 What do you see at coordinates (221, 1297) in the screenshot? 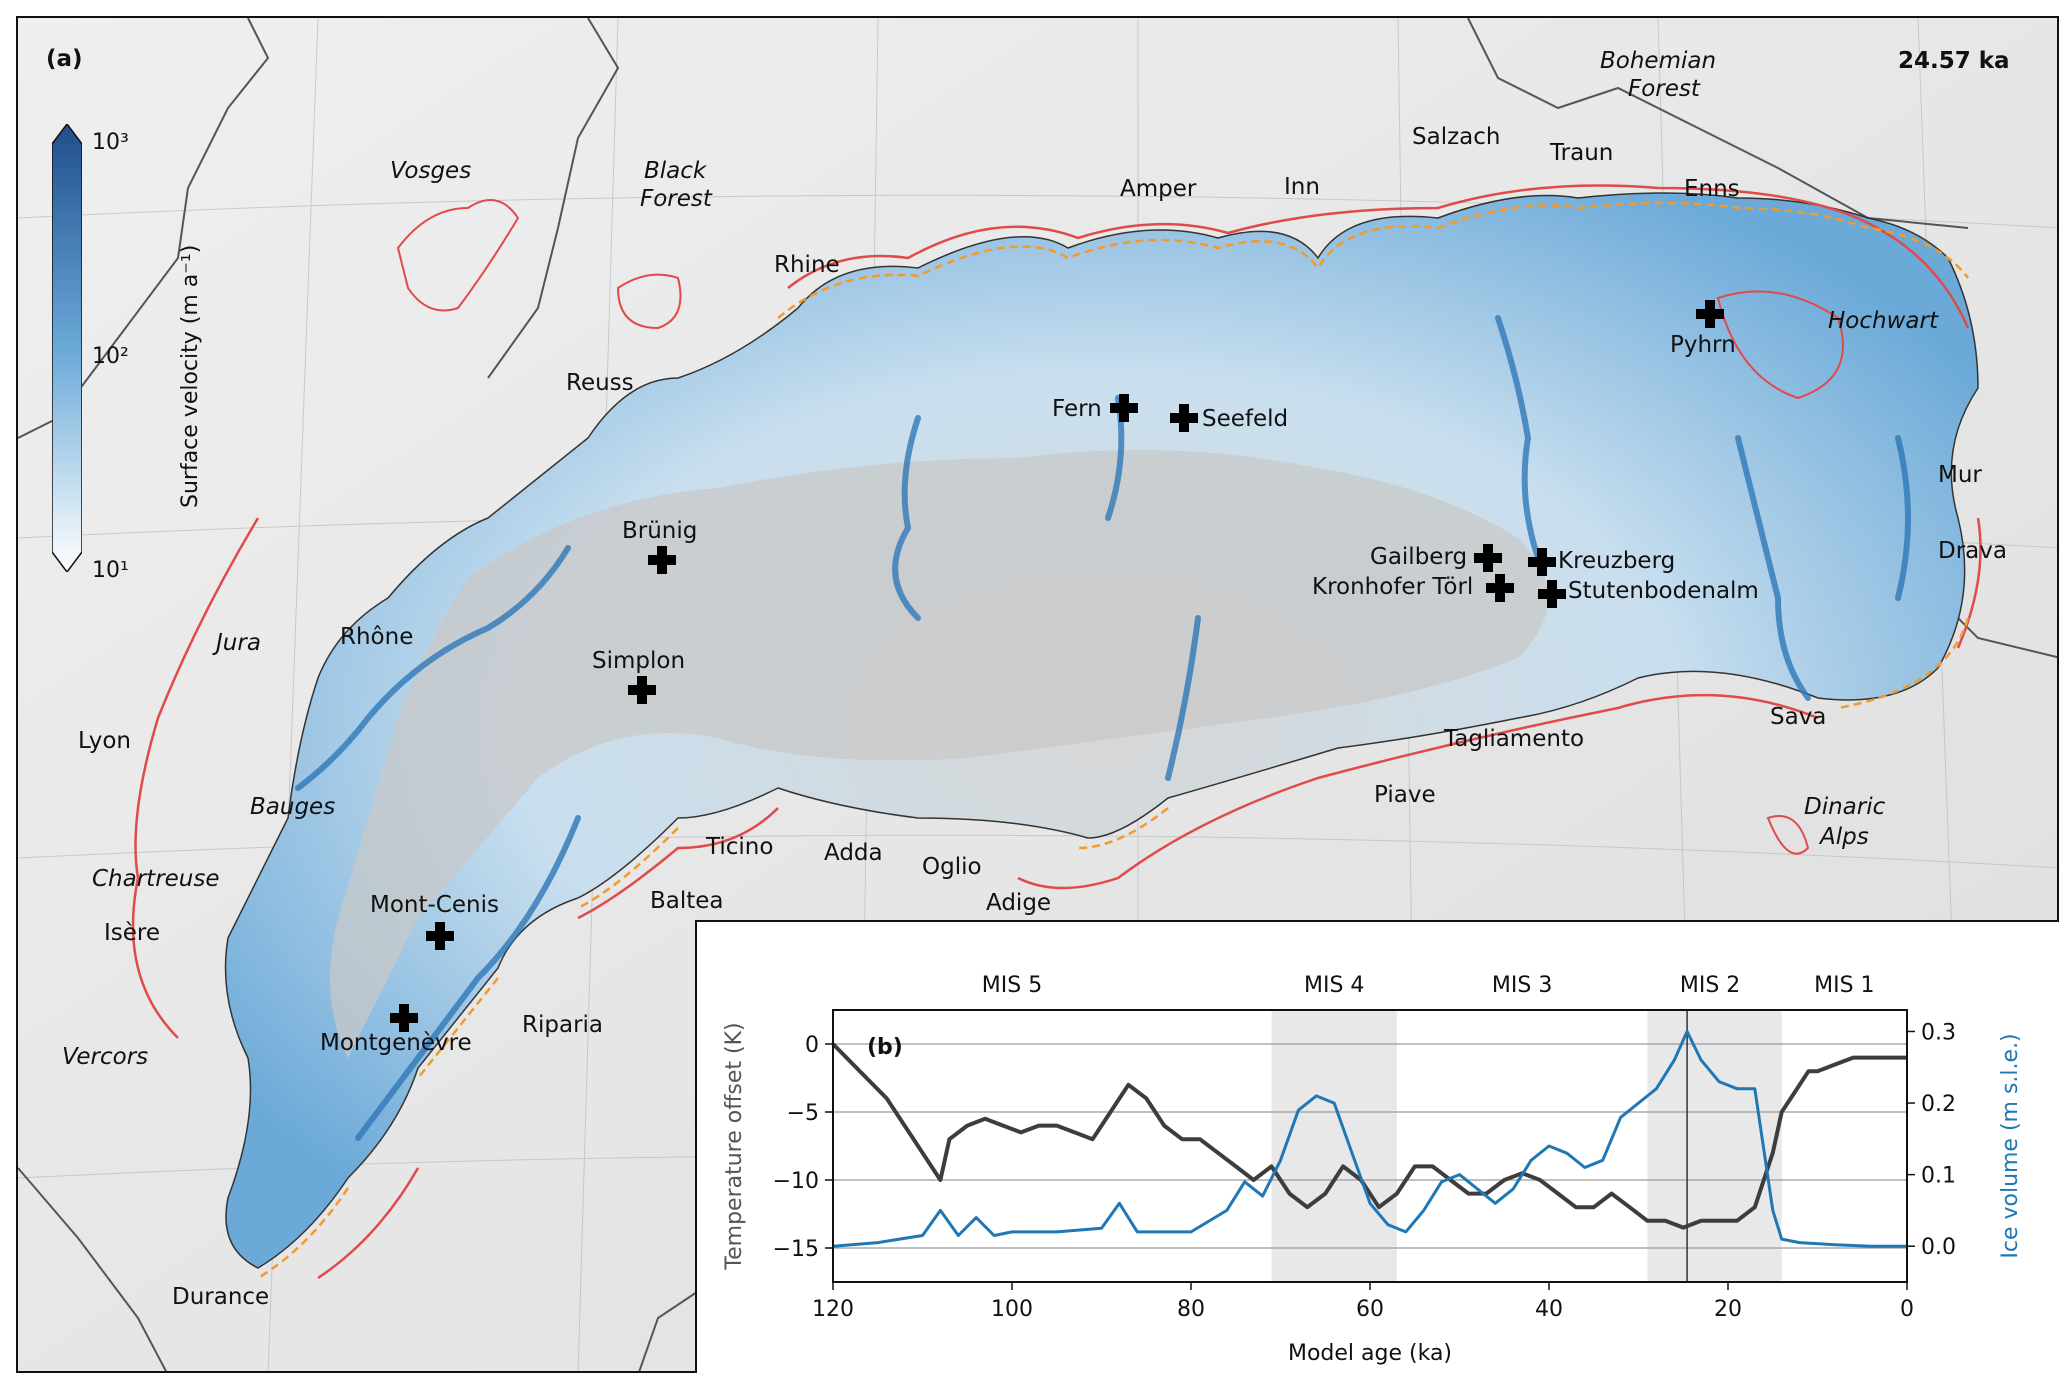
I see `river-durance: Durance` at bounding box center [221, 1297].